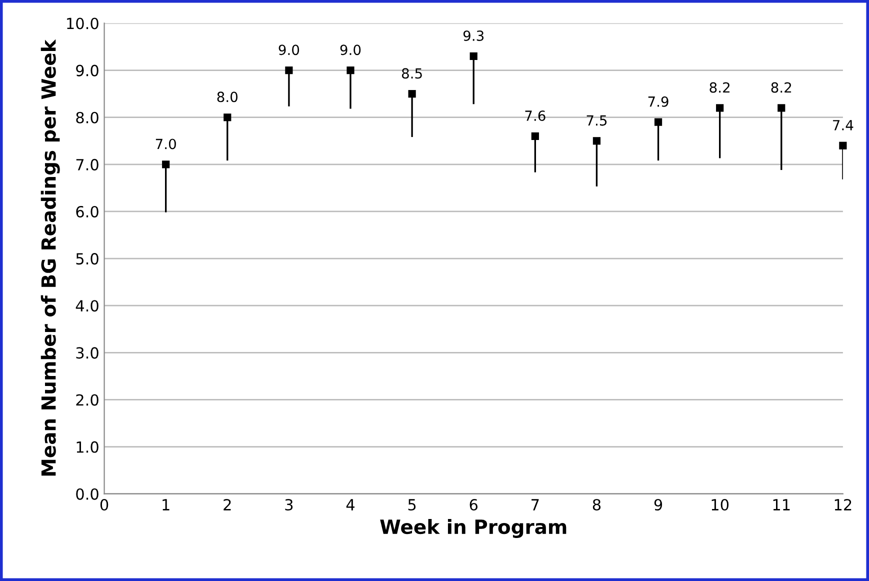  I want to click on x-tick-label: 10, so click(720, 504).